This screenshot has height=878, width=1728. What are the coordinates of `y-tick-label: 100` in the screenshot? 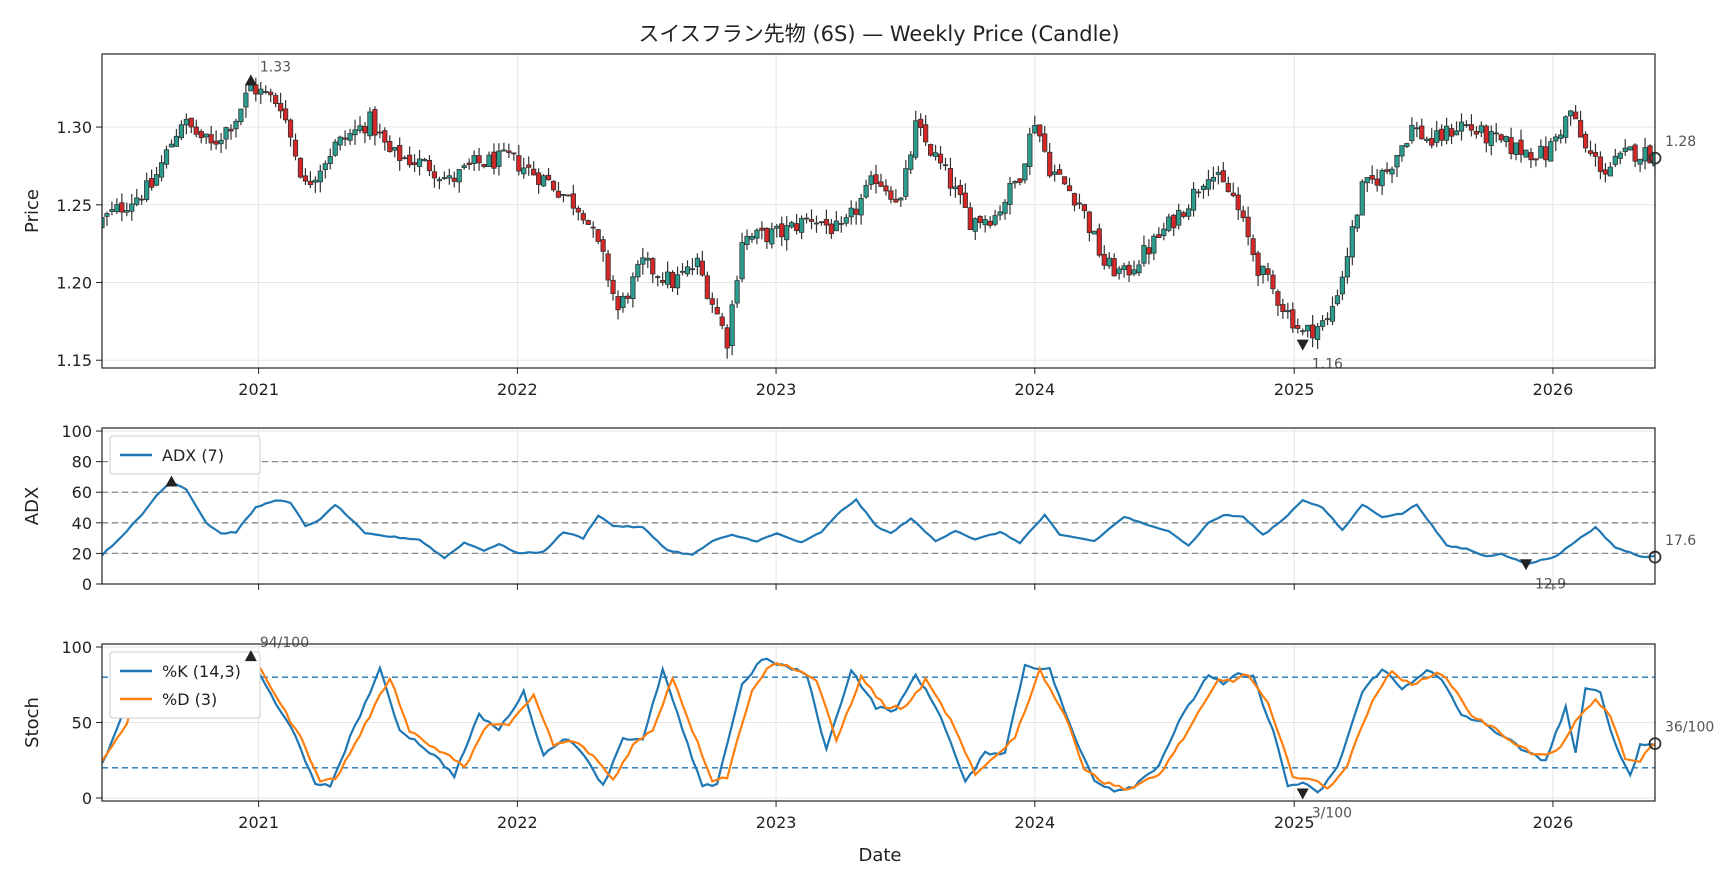 It's located at (76, 647).